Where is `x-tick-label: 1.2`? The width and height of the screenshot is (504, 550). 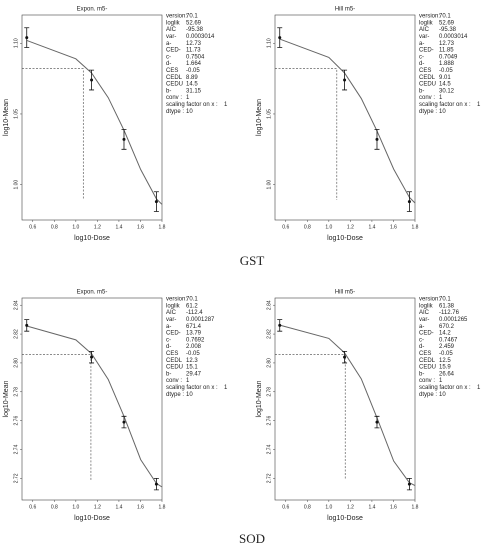
x-tick-label: 1.2 is located at coordinates (97, 227).